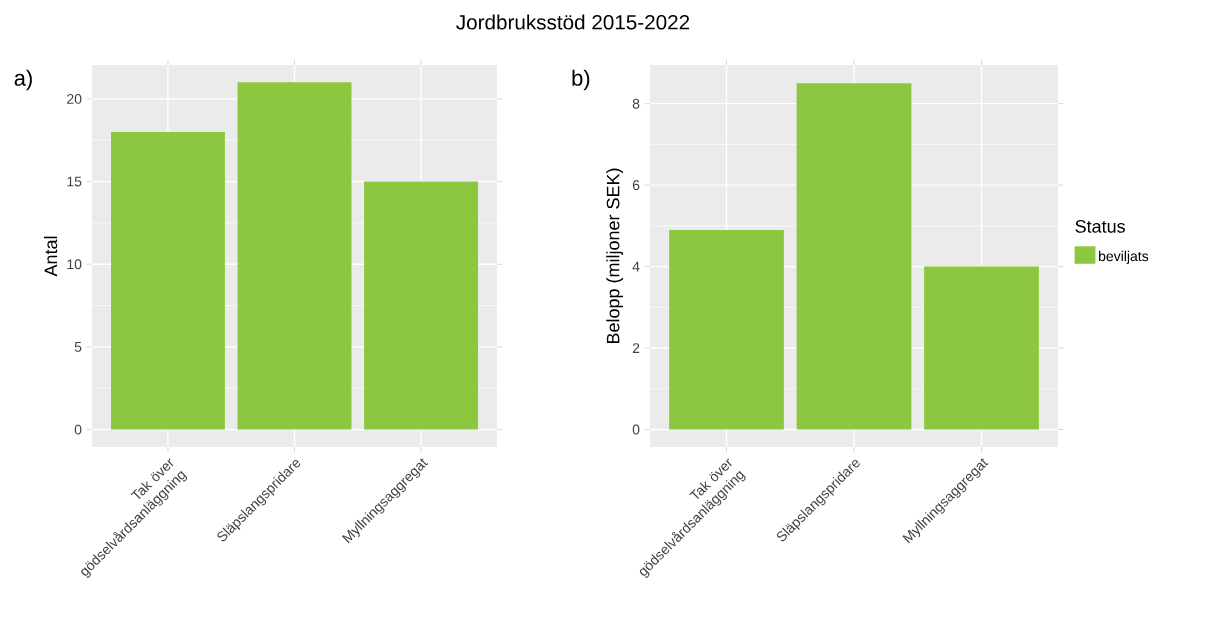 This screenshot has width=1209, height=627. Describe the element at coordinates (74, 181) in the screenshot. I see `y-tick-label: 15` at that location.